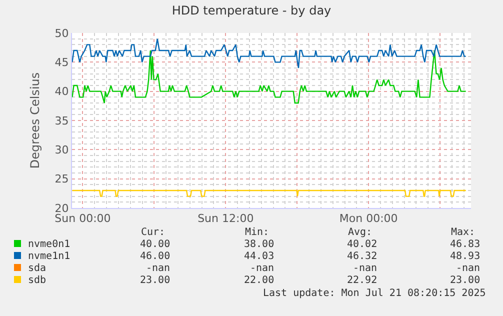 This screenshot has height=316, width=503. I want to click on text: Avg:, so click(360, 232).